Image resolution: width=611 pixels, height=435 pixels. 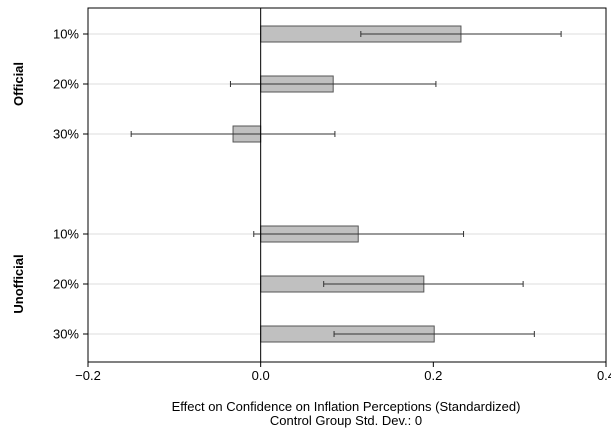 What do you see at coordinates (88, 375) in the screenshot?
I see `x-tick-label-0: −0.2` at bounding box center [88, 375].